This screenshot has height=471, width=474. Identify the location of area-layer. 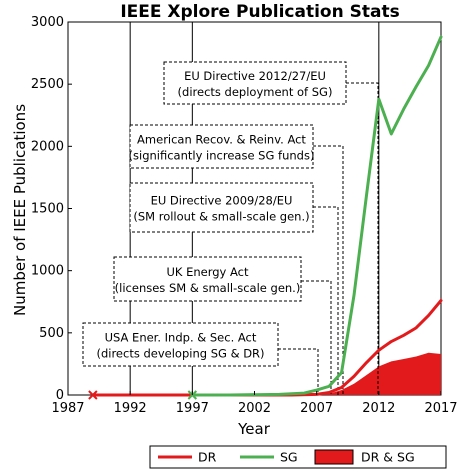
(378, 373).